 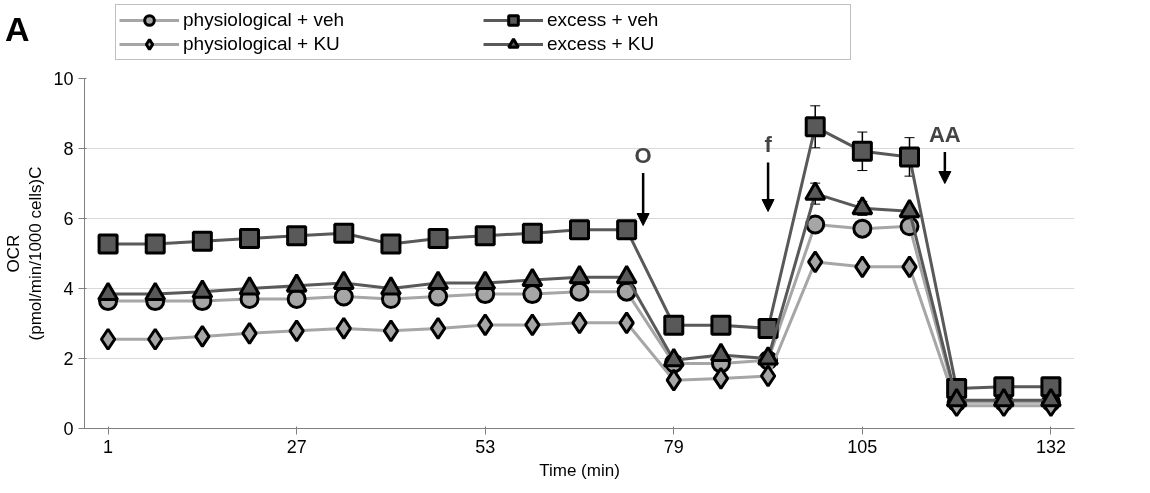 What do you see at coordinates (68, 289) in the screenshot?
I see `y-tick-label: 4` at bounding box center [68, 289].